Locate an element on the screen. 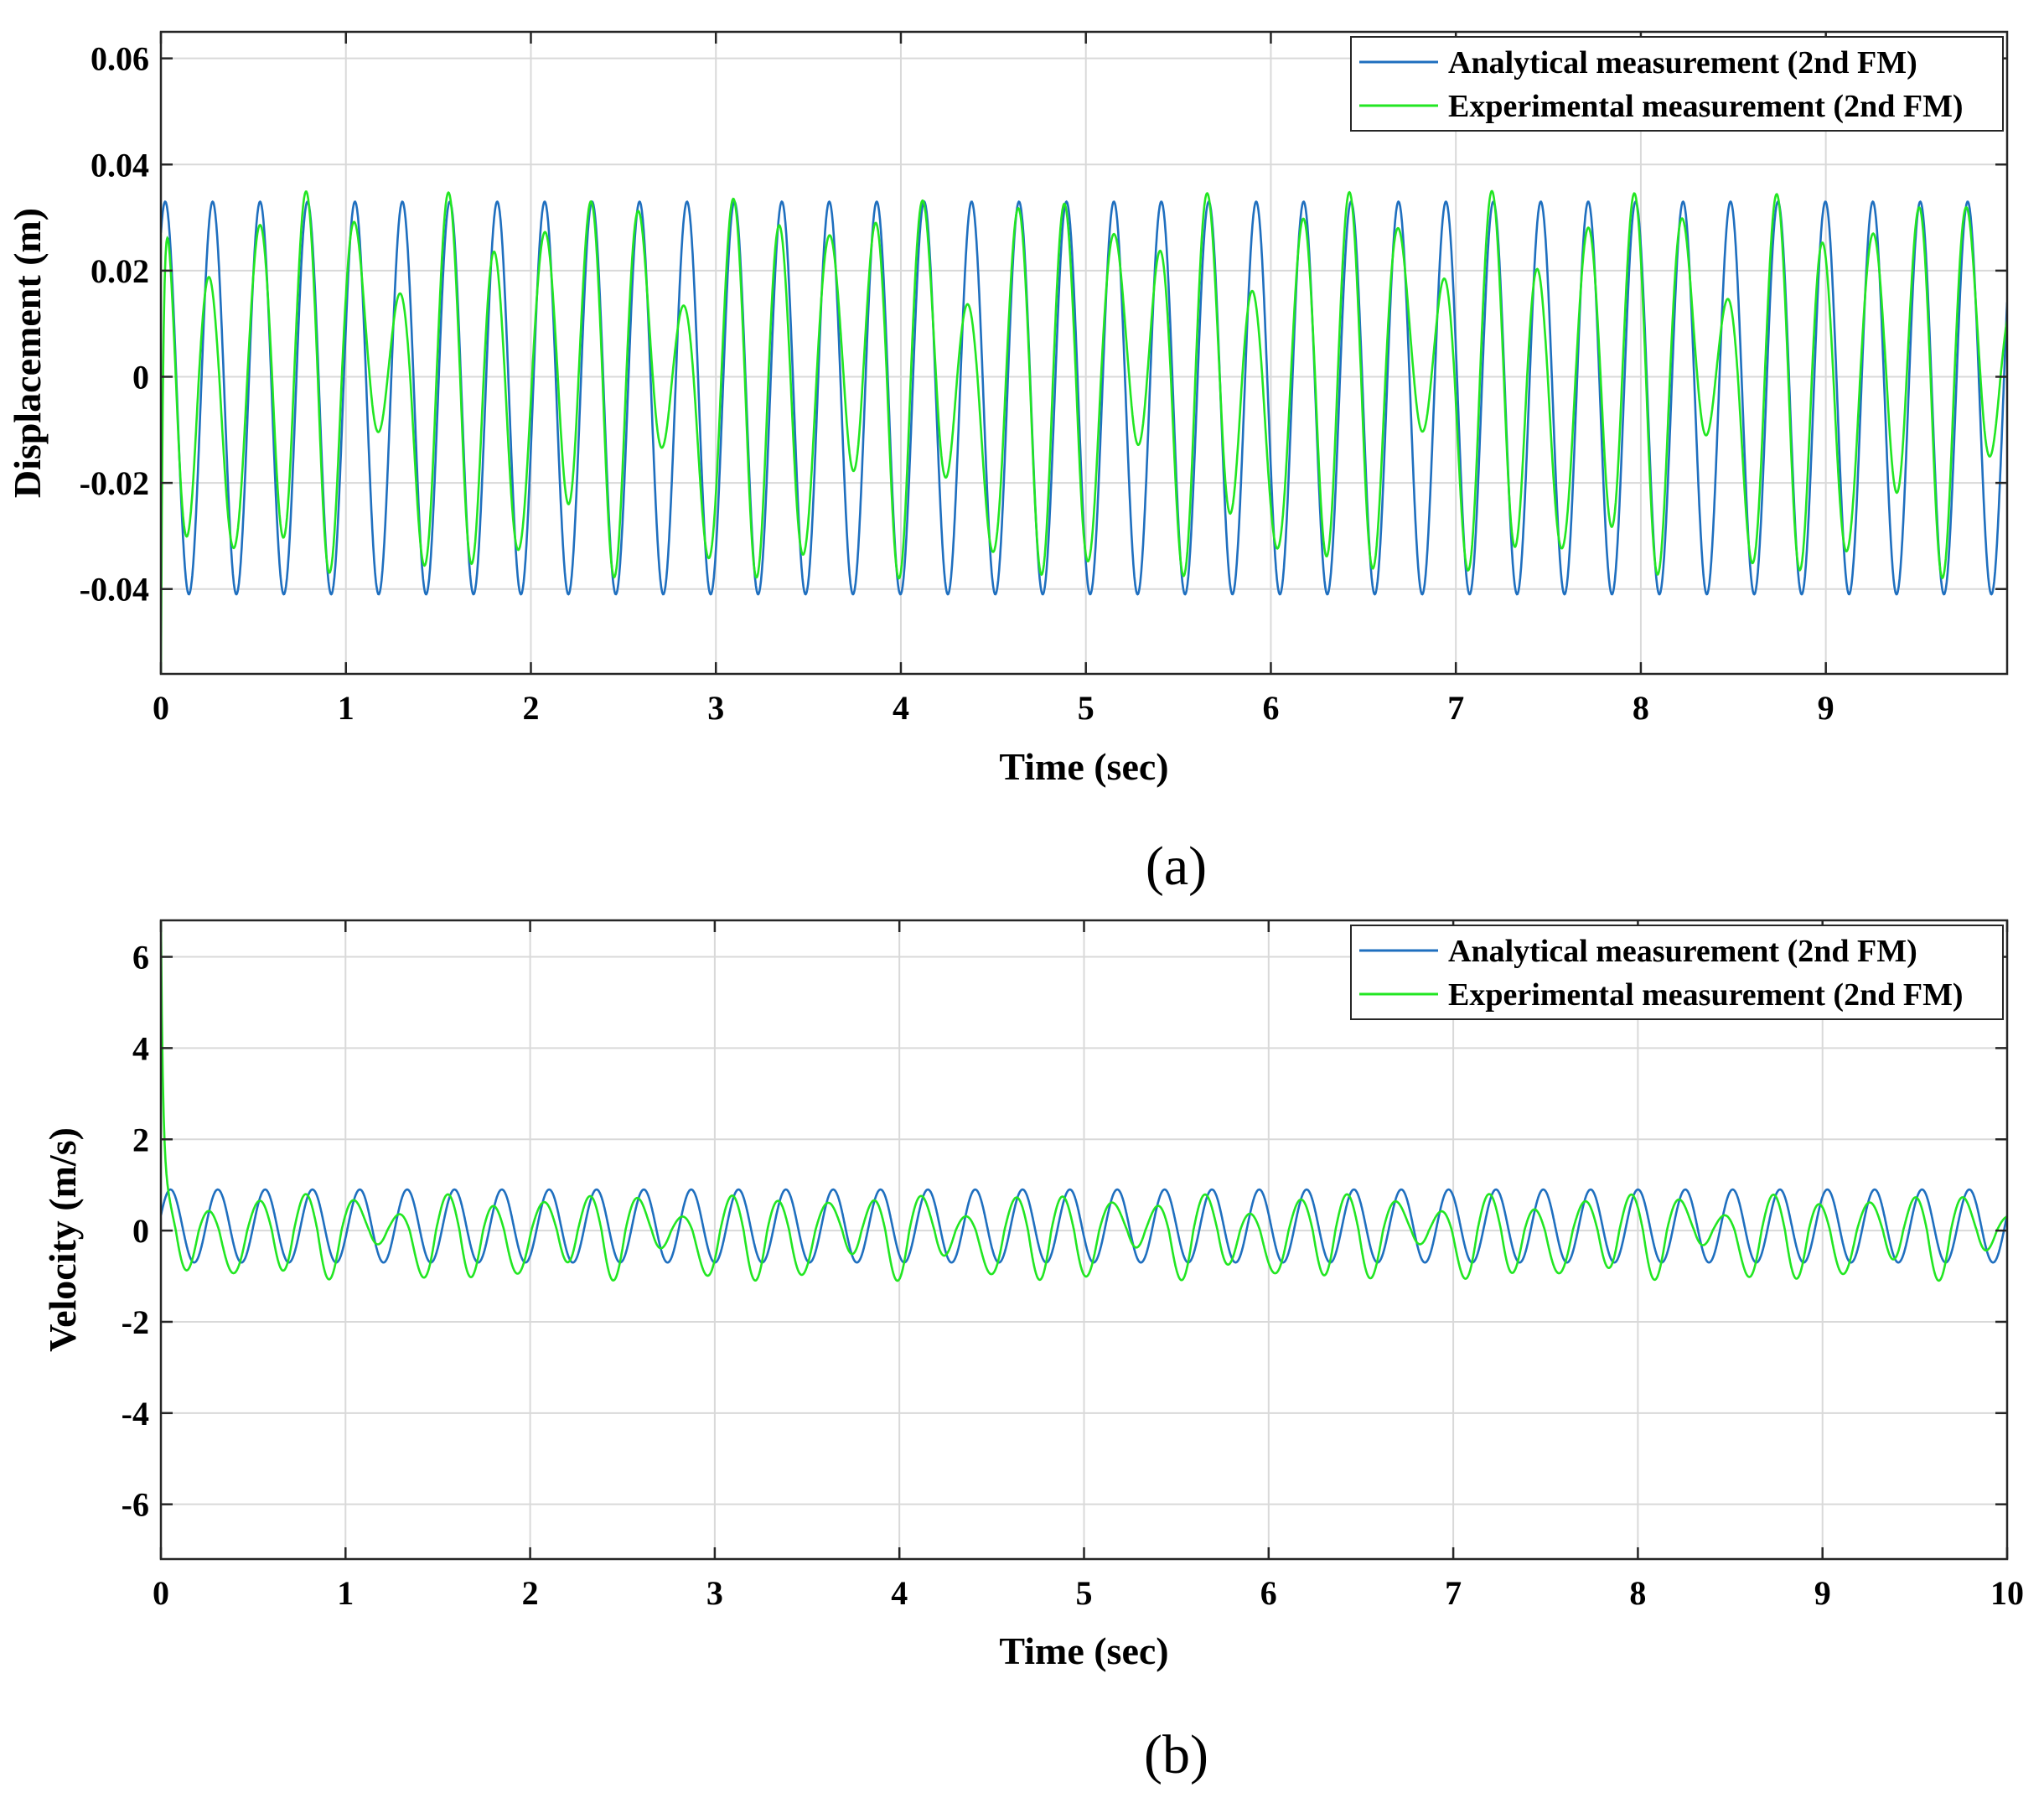 Image resolution: width=2044 pixels, height=1808 pixels. displacement-y-tick-label: 0.02 is located at coordinates (120, 271).